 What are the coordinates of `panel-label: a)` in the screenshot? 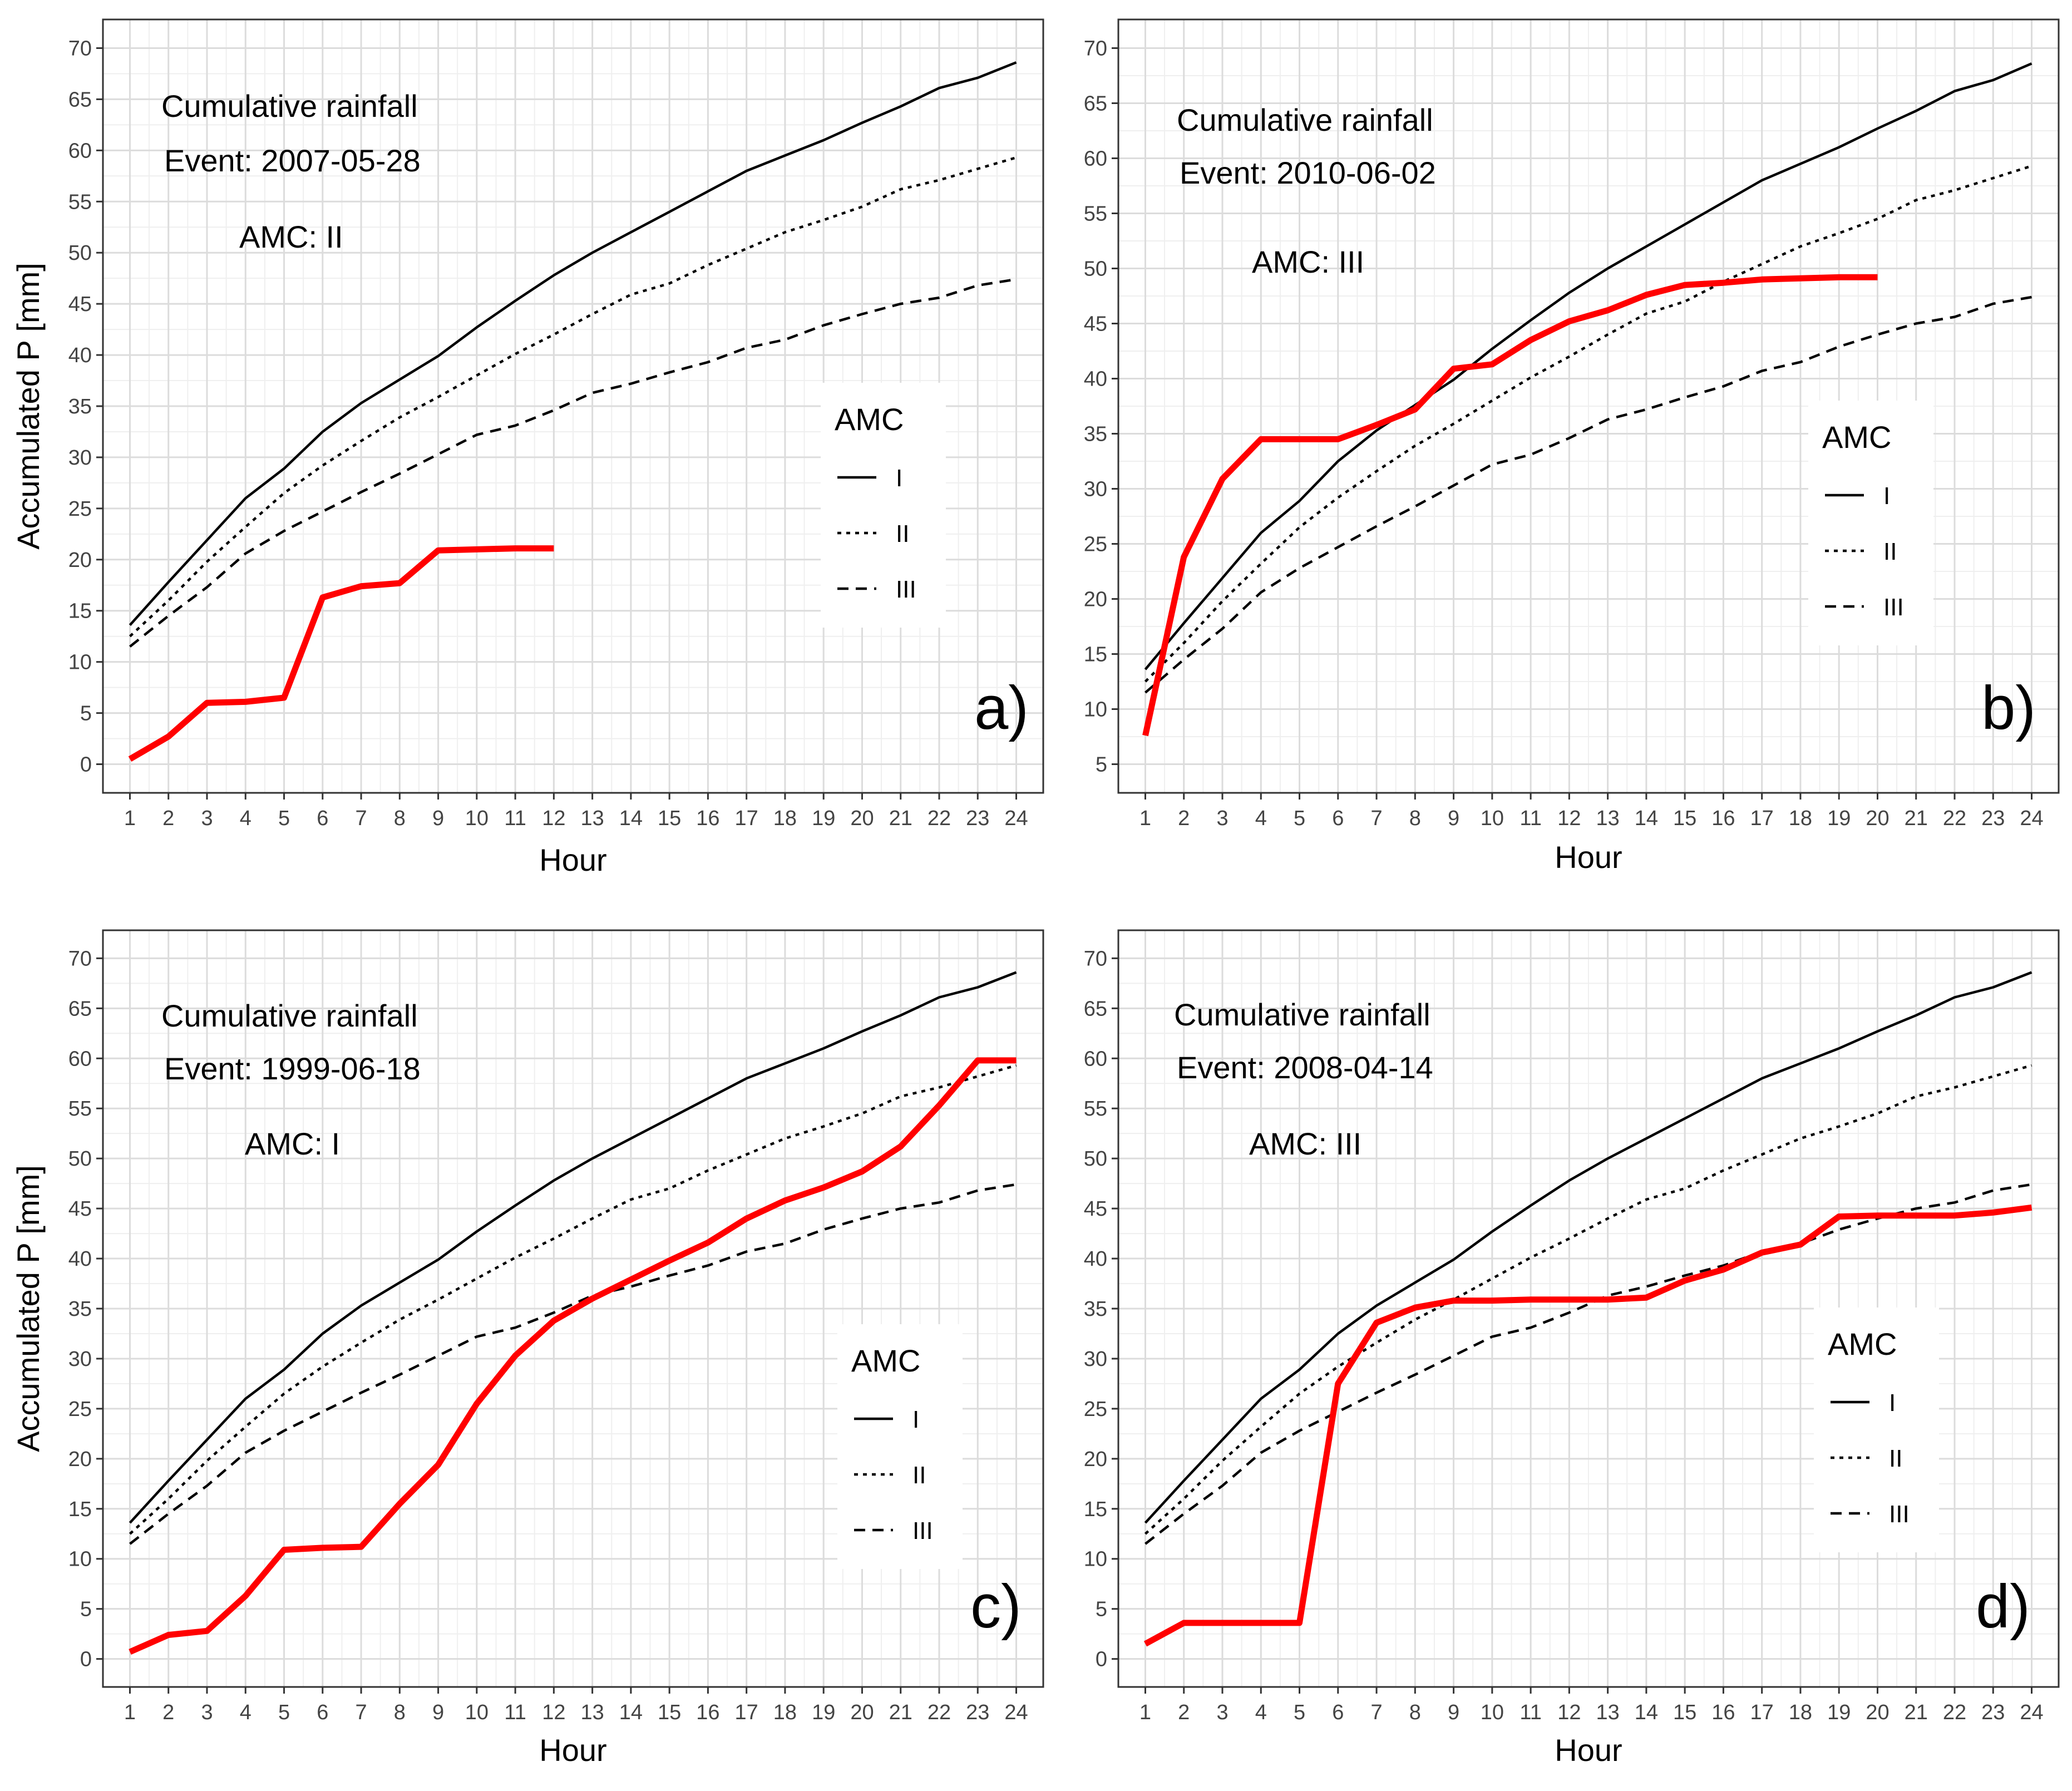 It's located at (1001, 708).